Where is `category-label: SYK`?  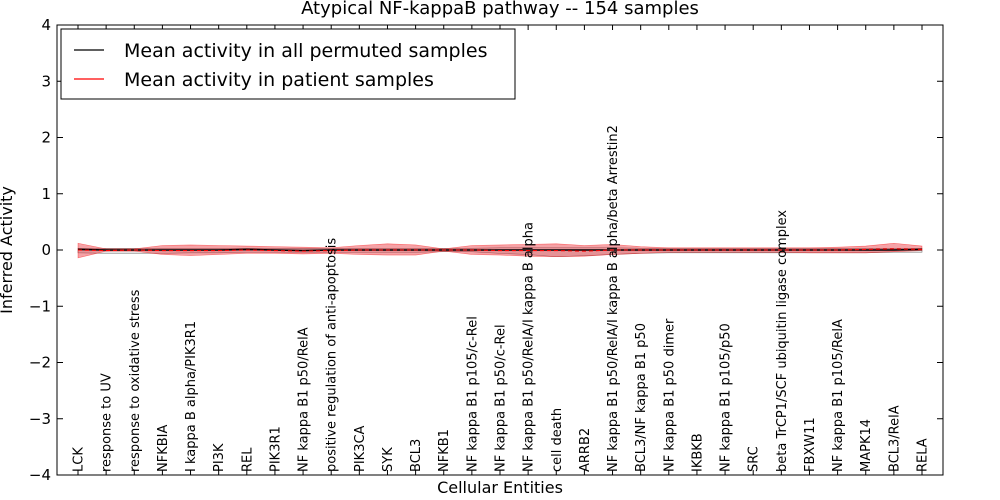
category-label: SYK is located at coordinates (388, 459).